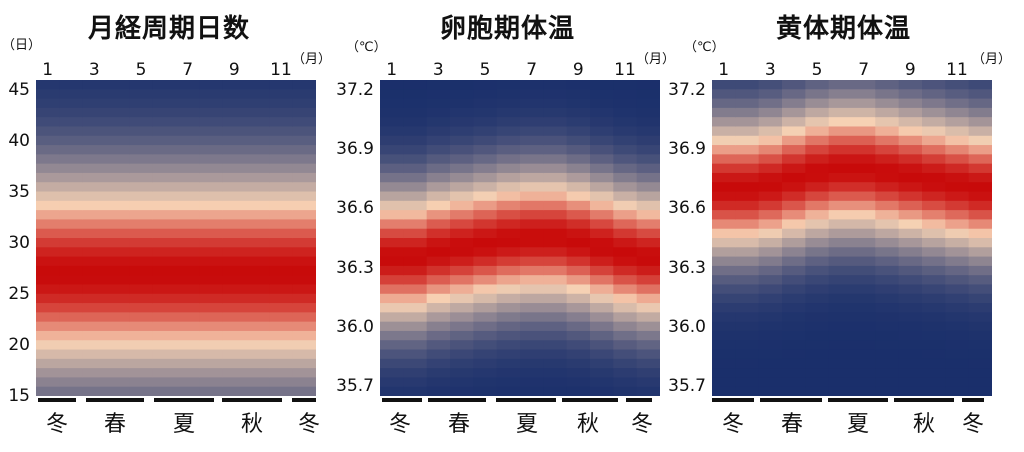 The image size is (1024, 452). I want to click on y-tick-label: 36.6, so click(355, 208).